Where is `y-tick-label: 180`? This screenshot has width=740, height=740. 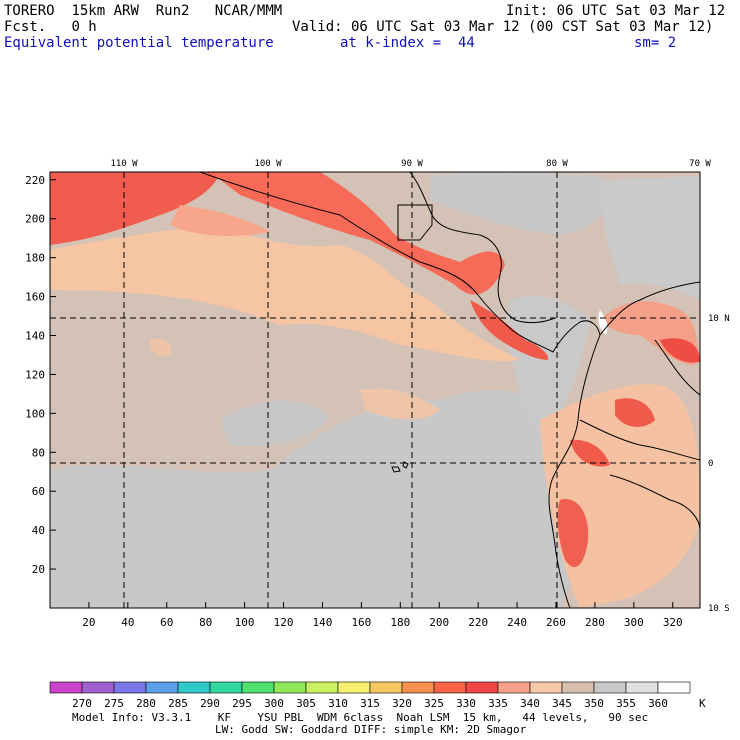
y-tick-label: 180 is located at coordinates (35, 258).